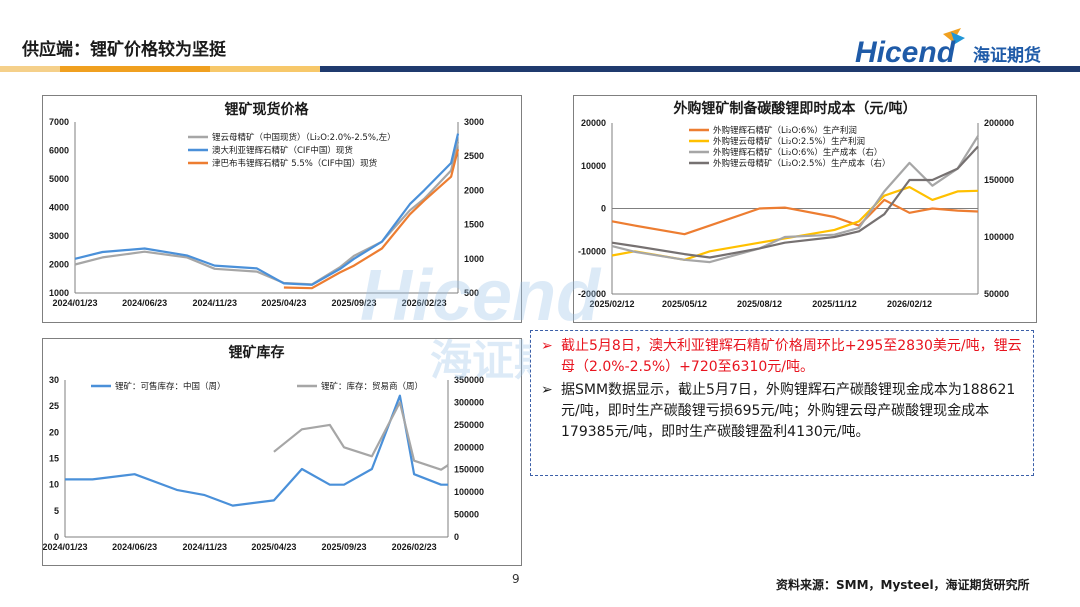 The image size is (1080, 607). What do you see at coordinates (59, 151) in the screenshot?
I see `y-left-tick-label: 6000` at bounding box center [59, 151].